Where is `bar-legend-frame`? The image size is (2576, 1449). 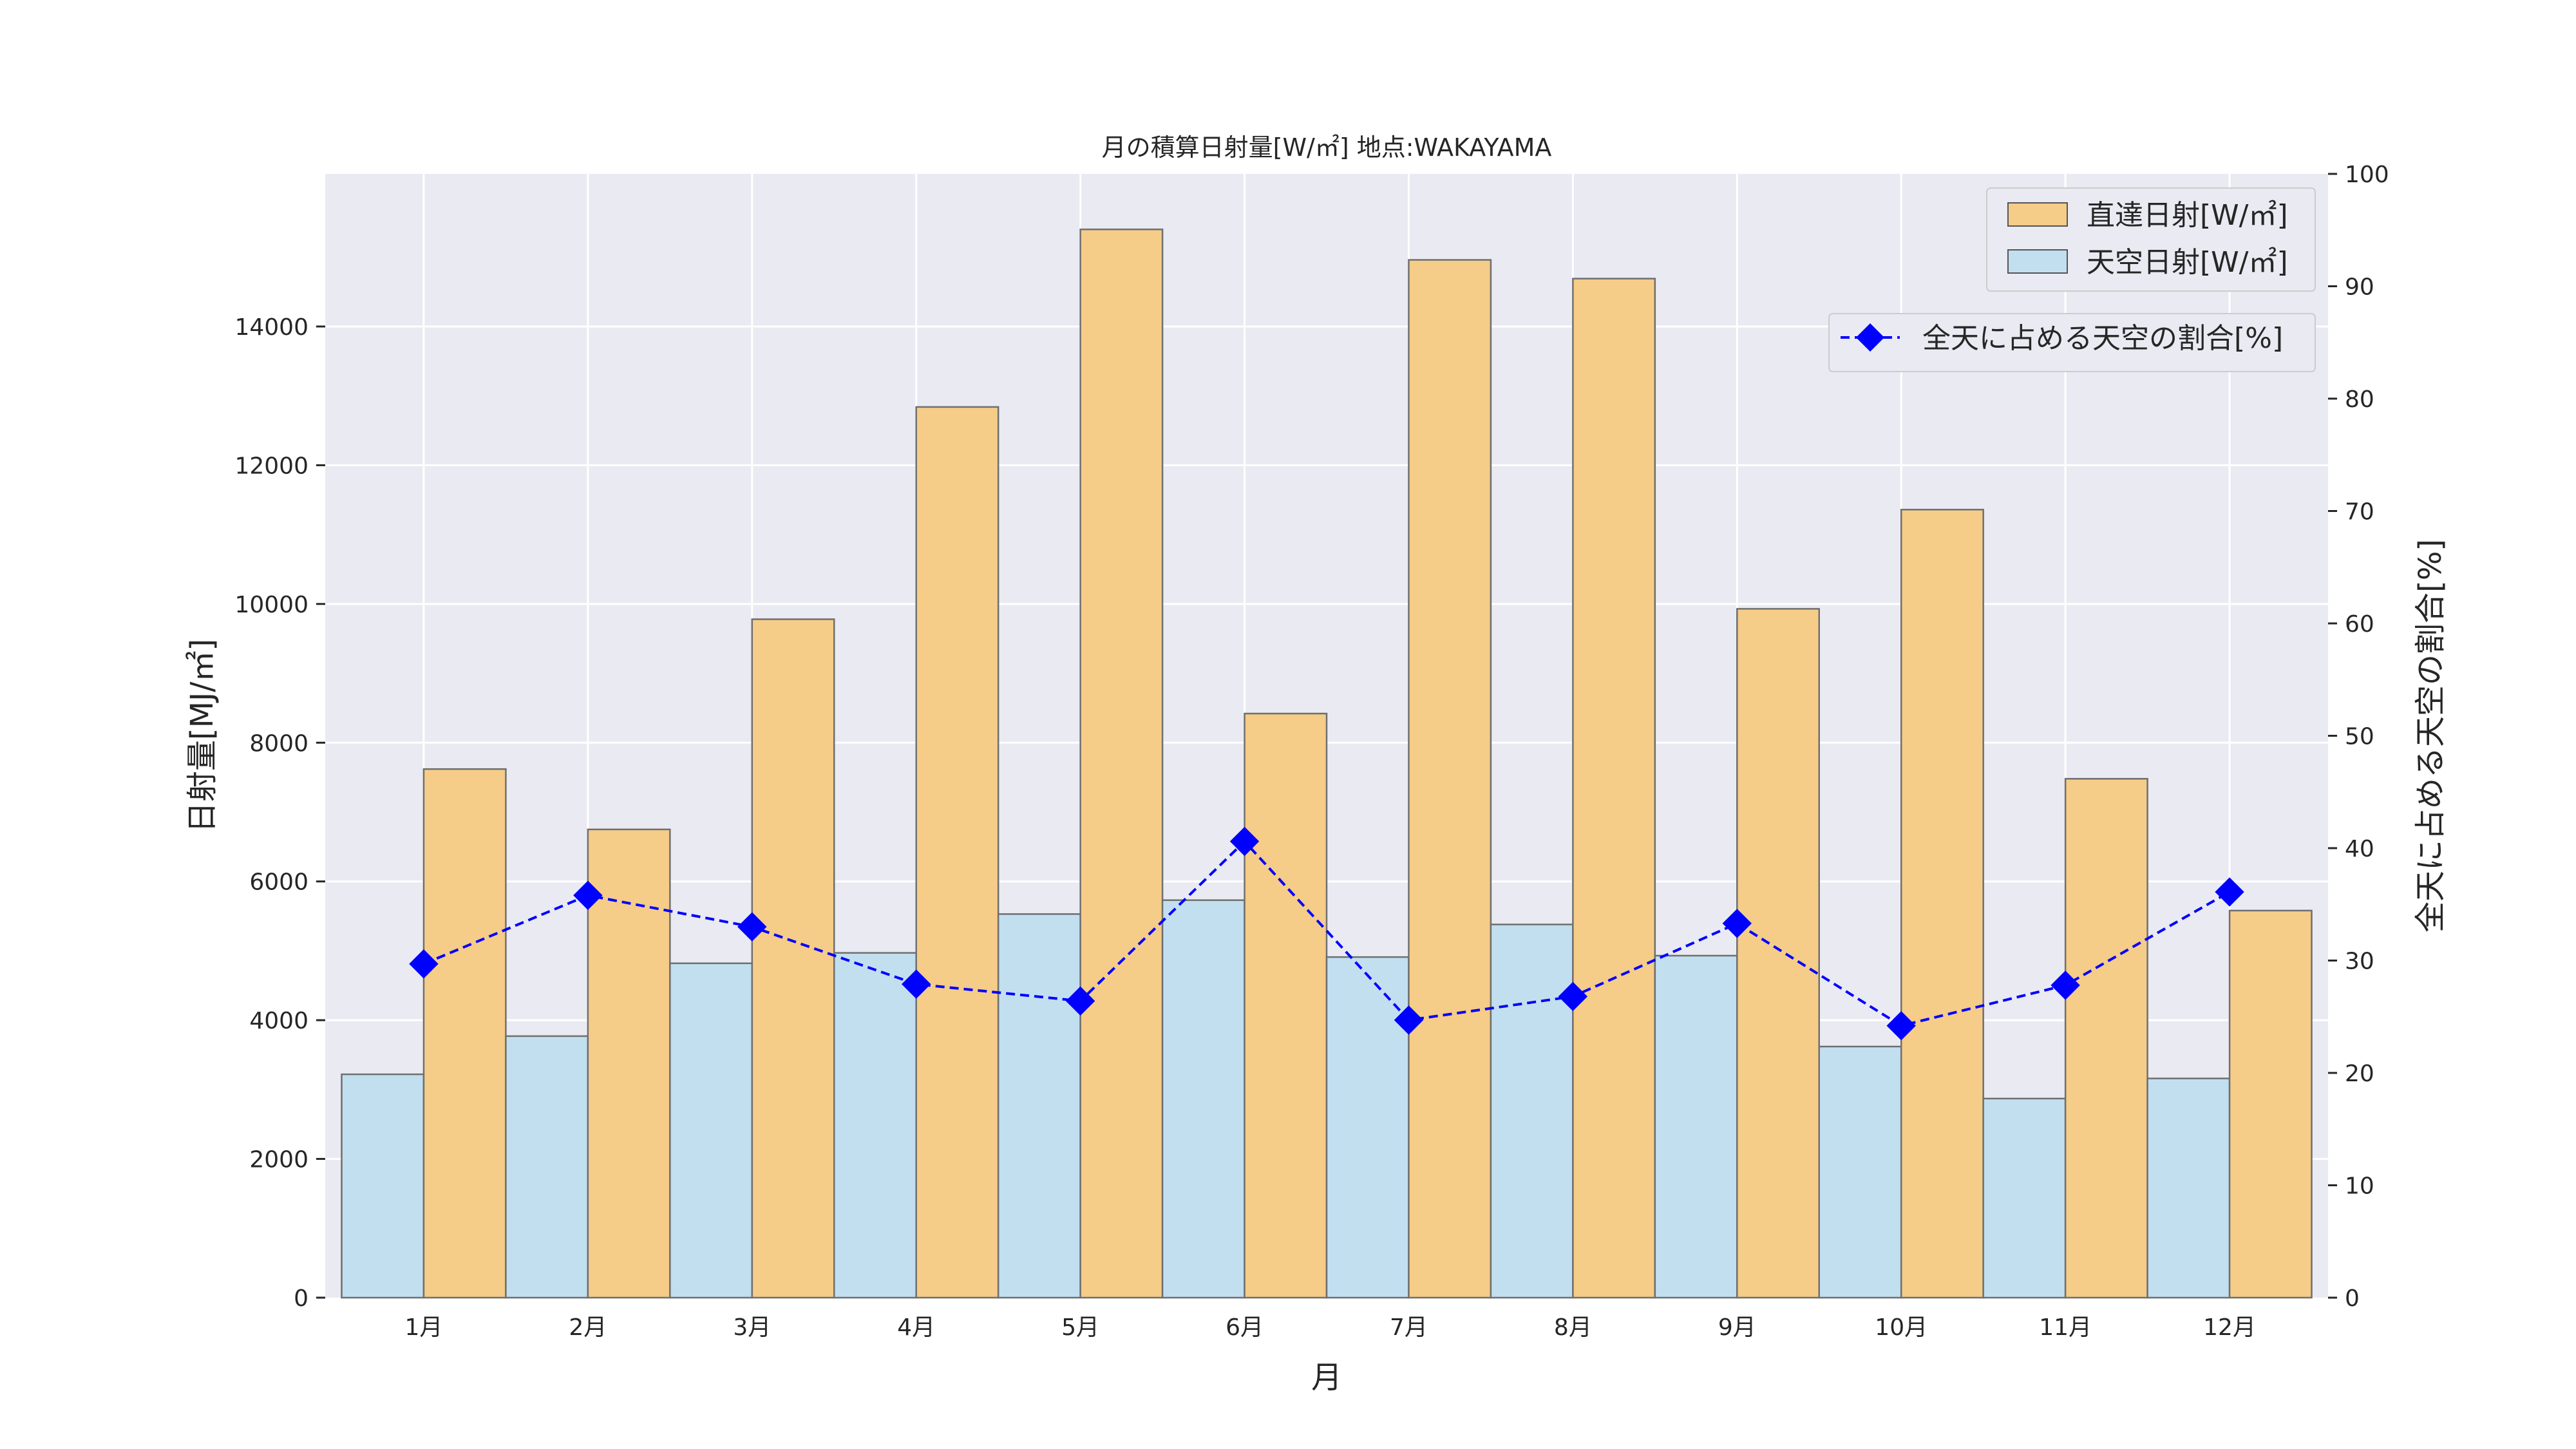 bar-legend-frame is located at coordinates (2151, 240).